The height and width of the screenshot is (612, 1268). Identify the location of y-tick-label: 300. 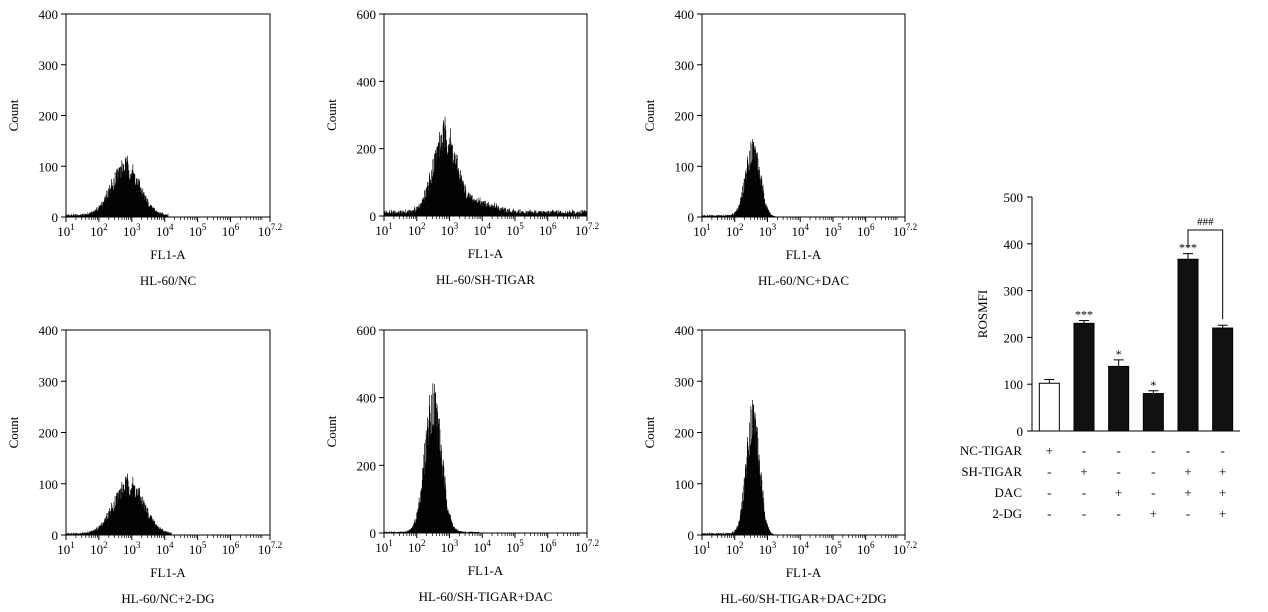
(49, 381).